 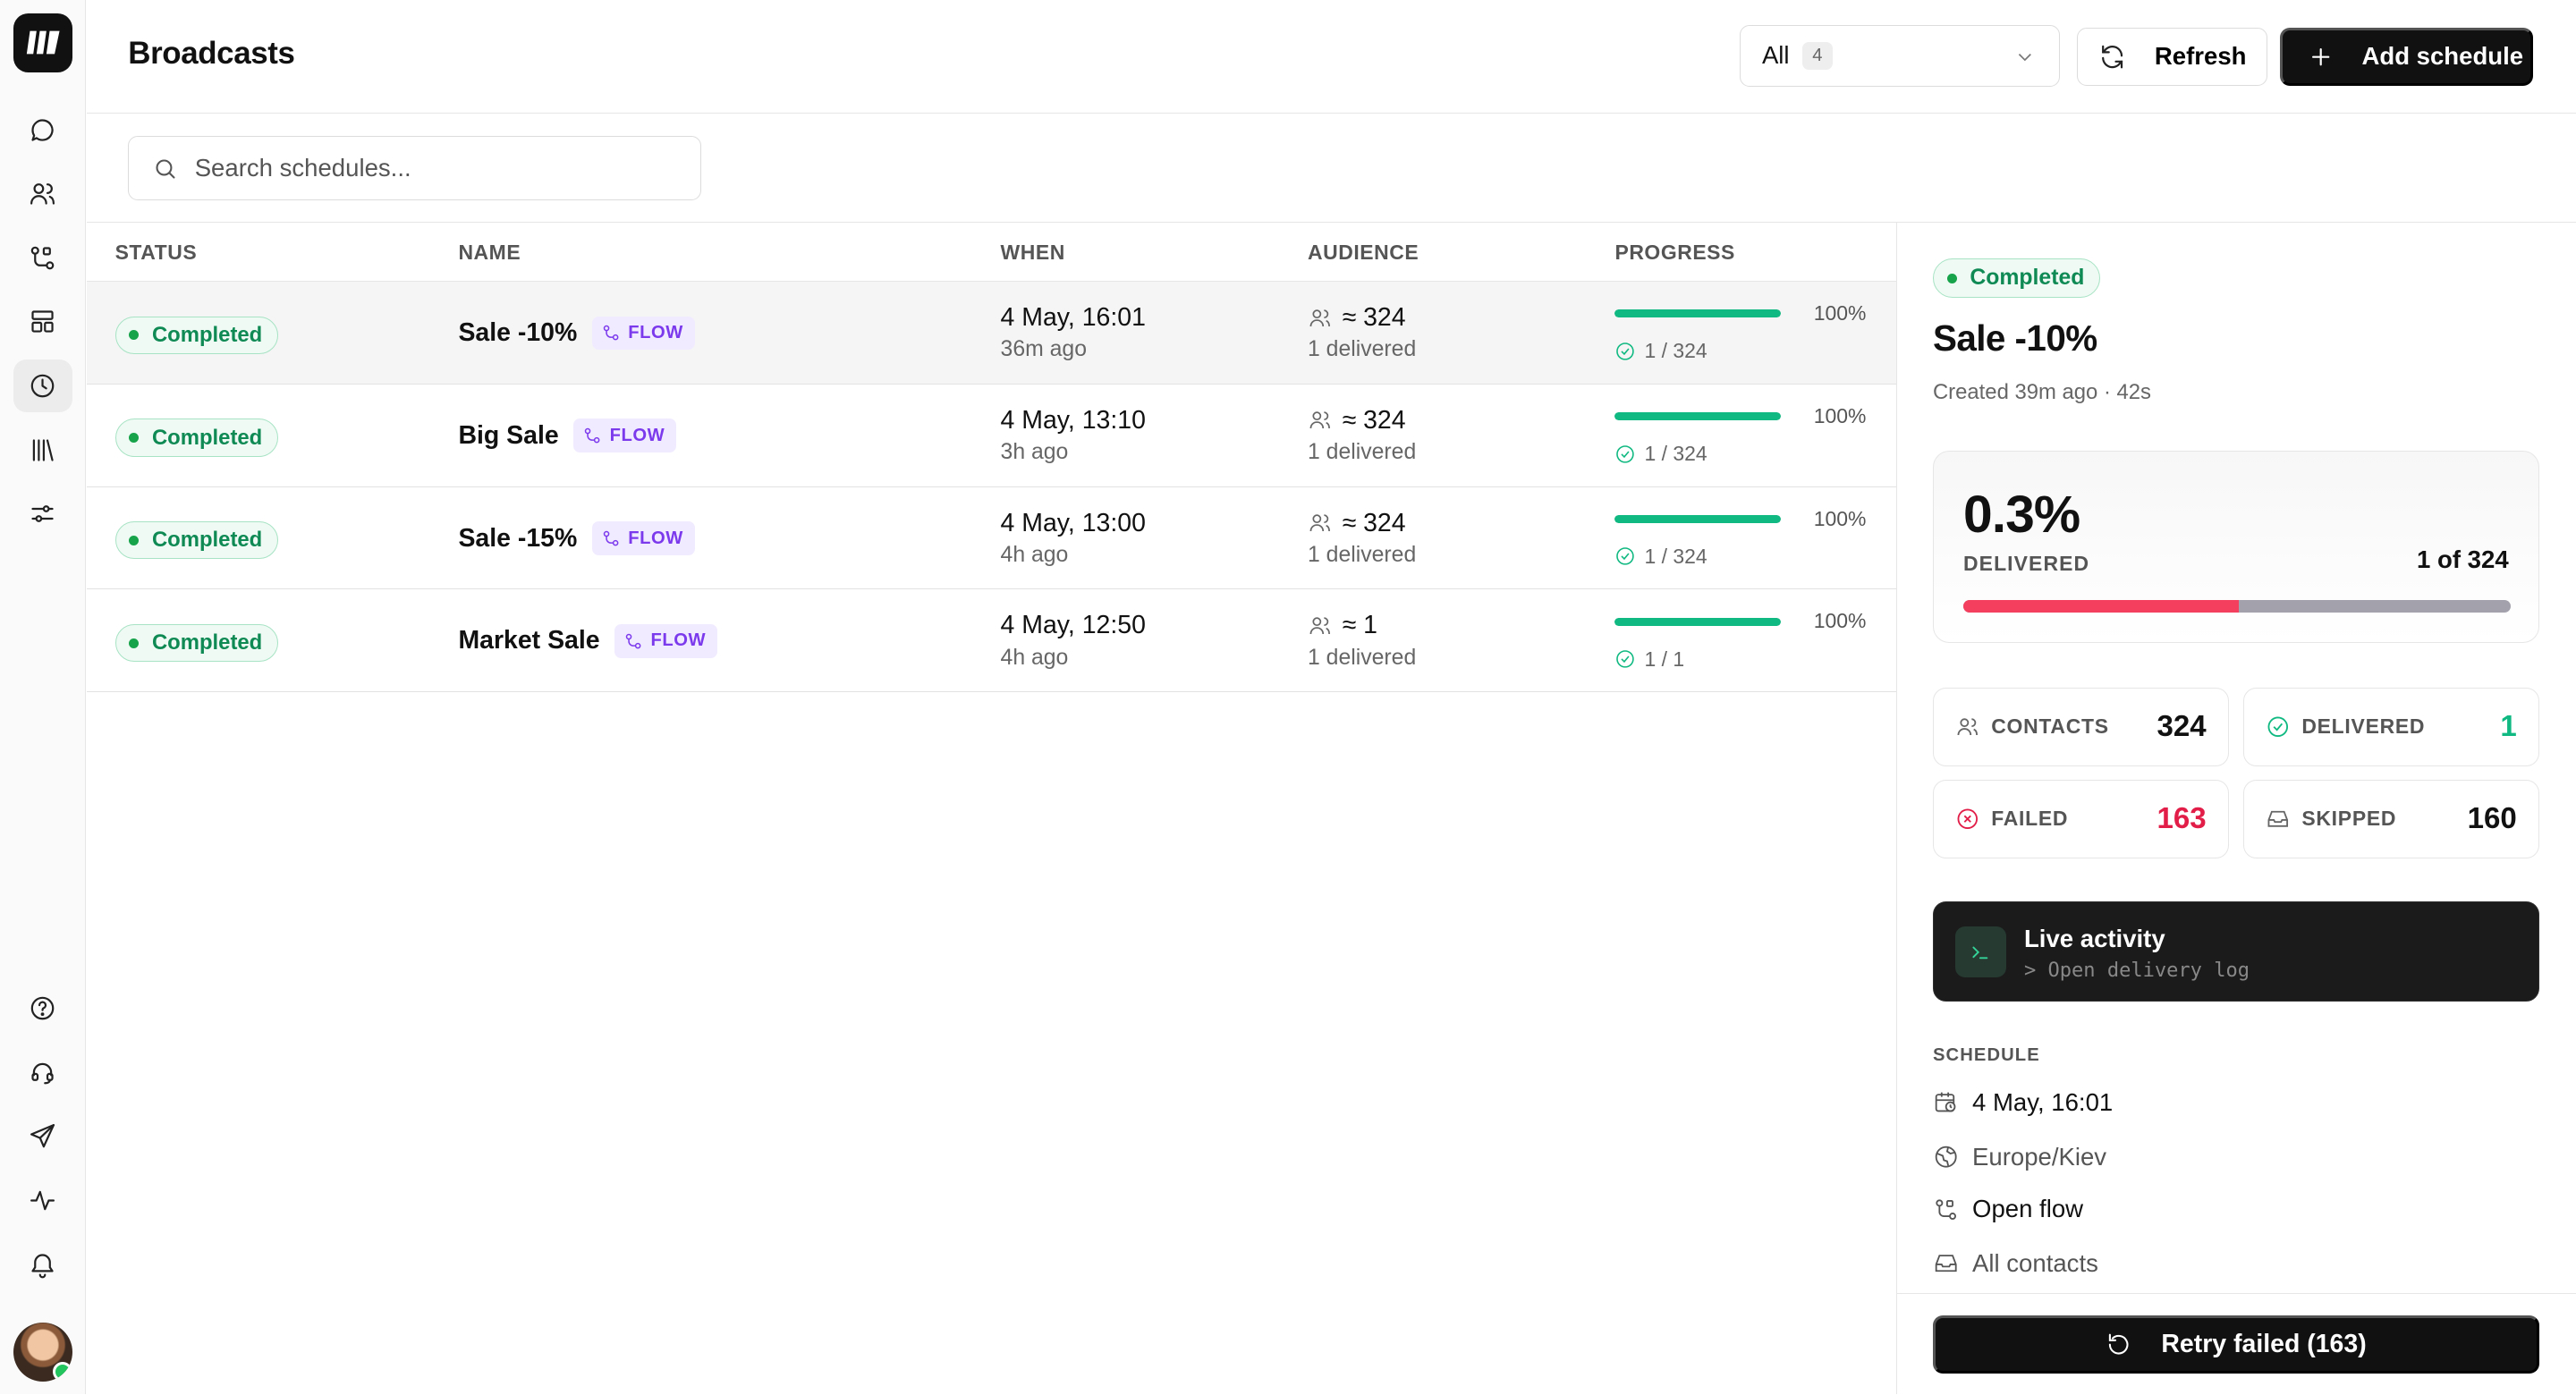 I want to click on contacts-icon, so click(x=42, y=194).